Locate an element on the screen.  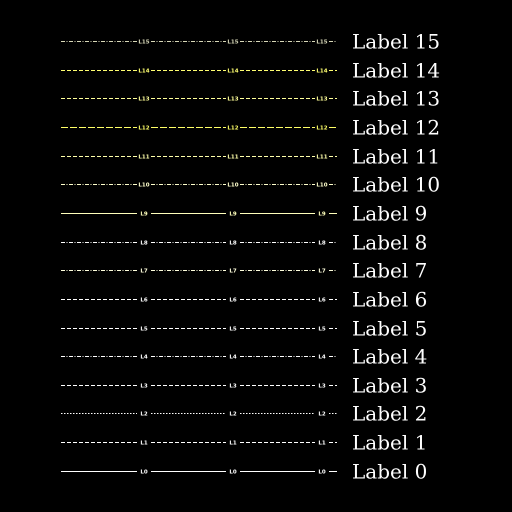
row-label: Label 9 is located at coordinates (389, 214).